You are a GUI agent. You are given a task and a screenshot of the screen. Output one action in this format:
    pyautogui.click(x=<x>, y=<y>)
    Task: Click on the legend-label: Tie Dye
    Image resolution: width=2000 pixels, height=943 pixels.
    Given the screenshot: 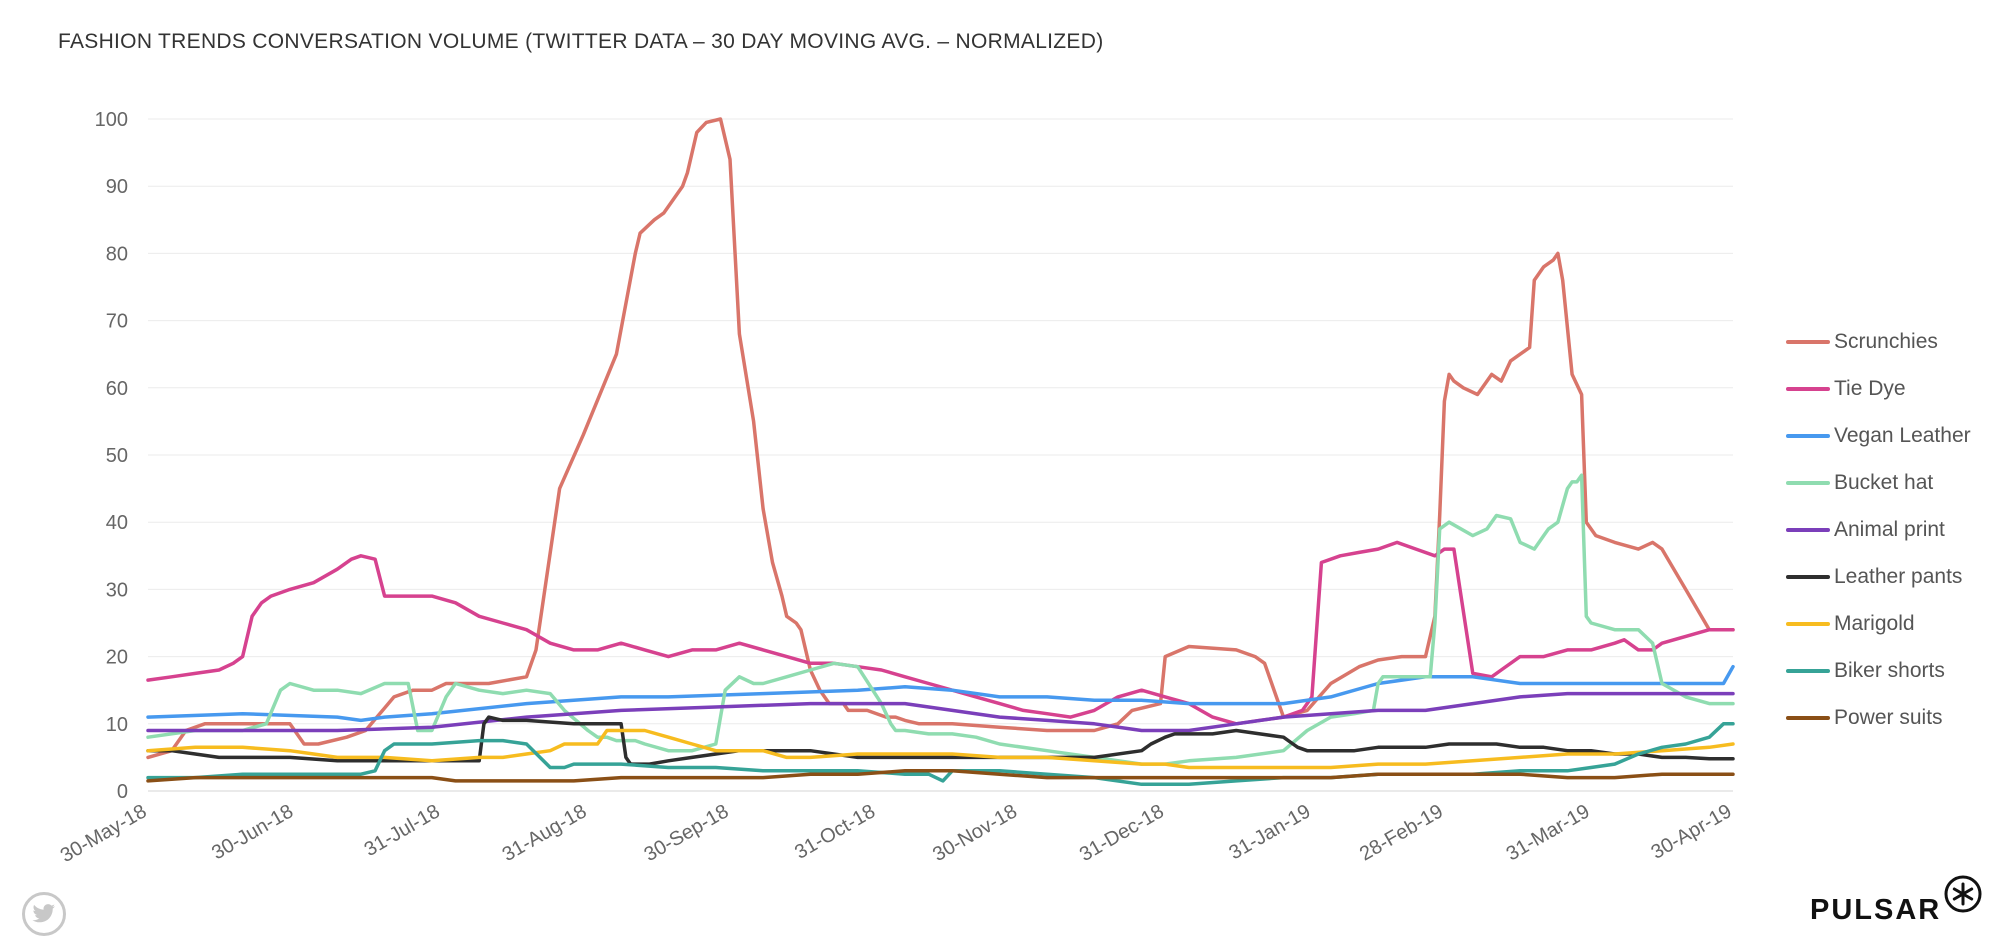 What is the action you would take?
    pyautogui.click(x=1870, y=388)
    